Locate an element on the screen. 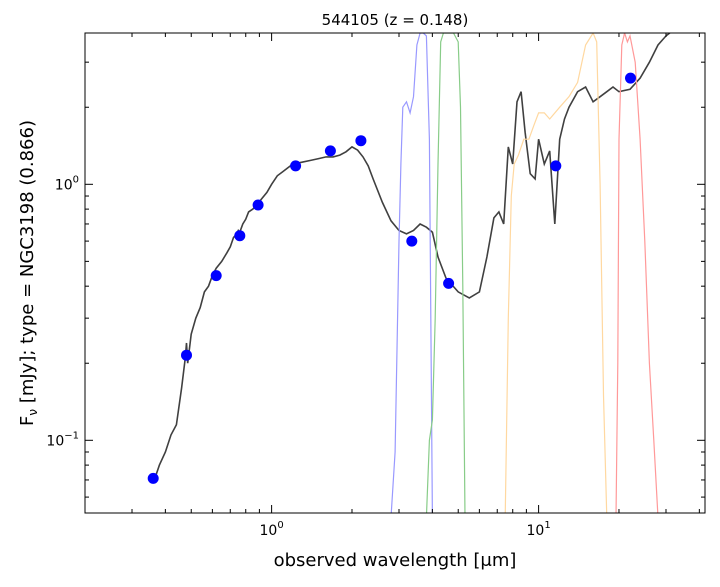 The image size is (720, 587). x-tick-label: 10¹ is located at coordinates (538, 529).